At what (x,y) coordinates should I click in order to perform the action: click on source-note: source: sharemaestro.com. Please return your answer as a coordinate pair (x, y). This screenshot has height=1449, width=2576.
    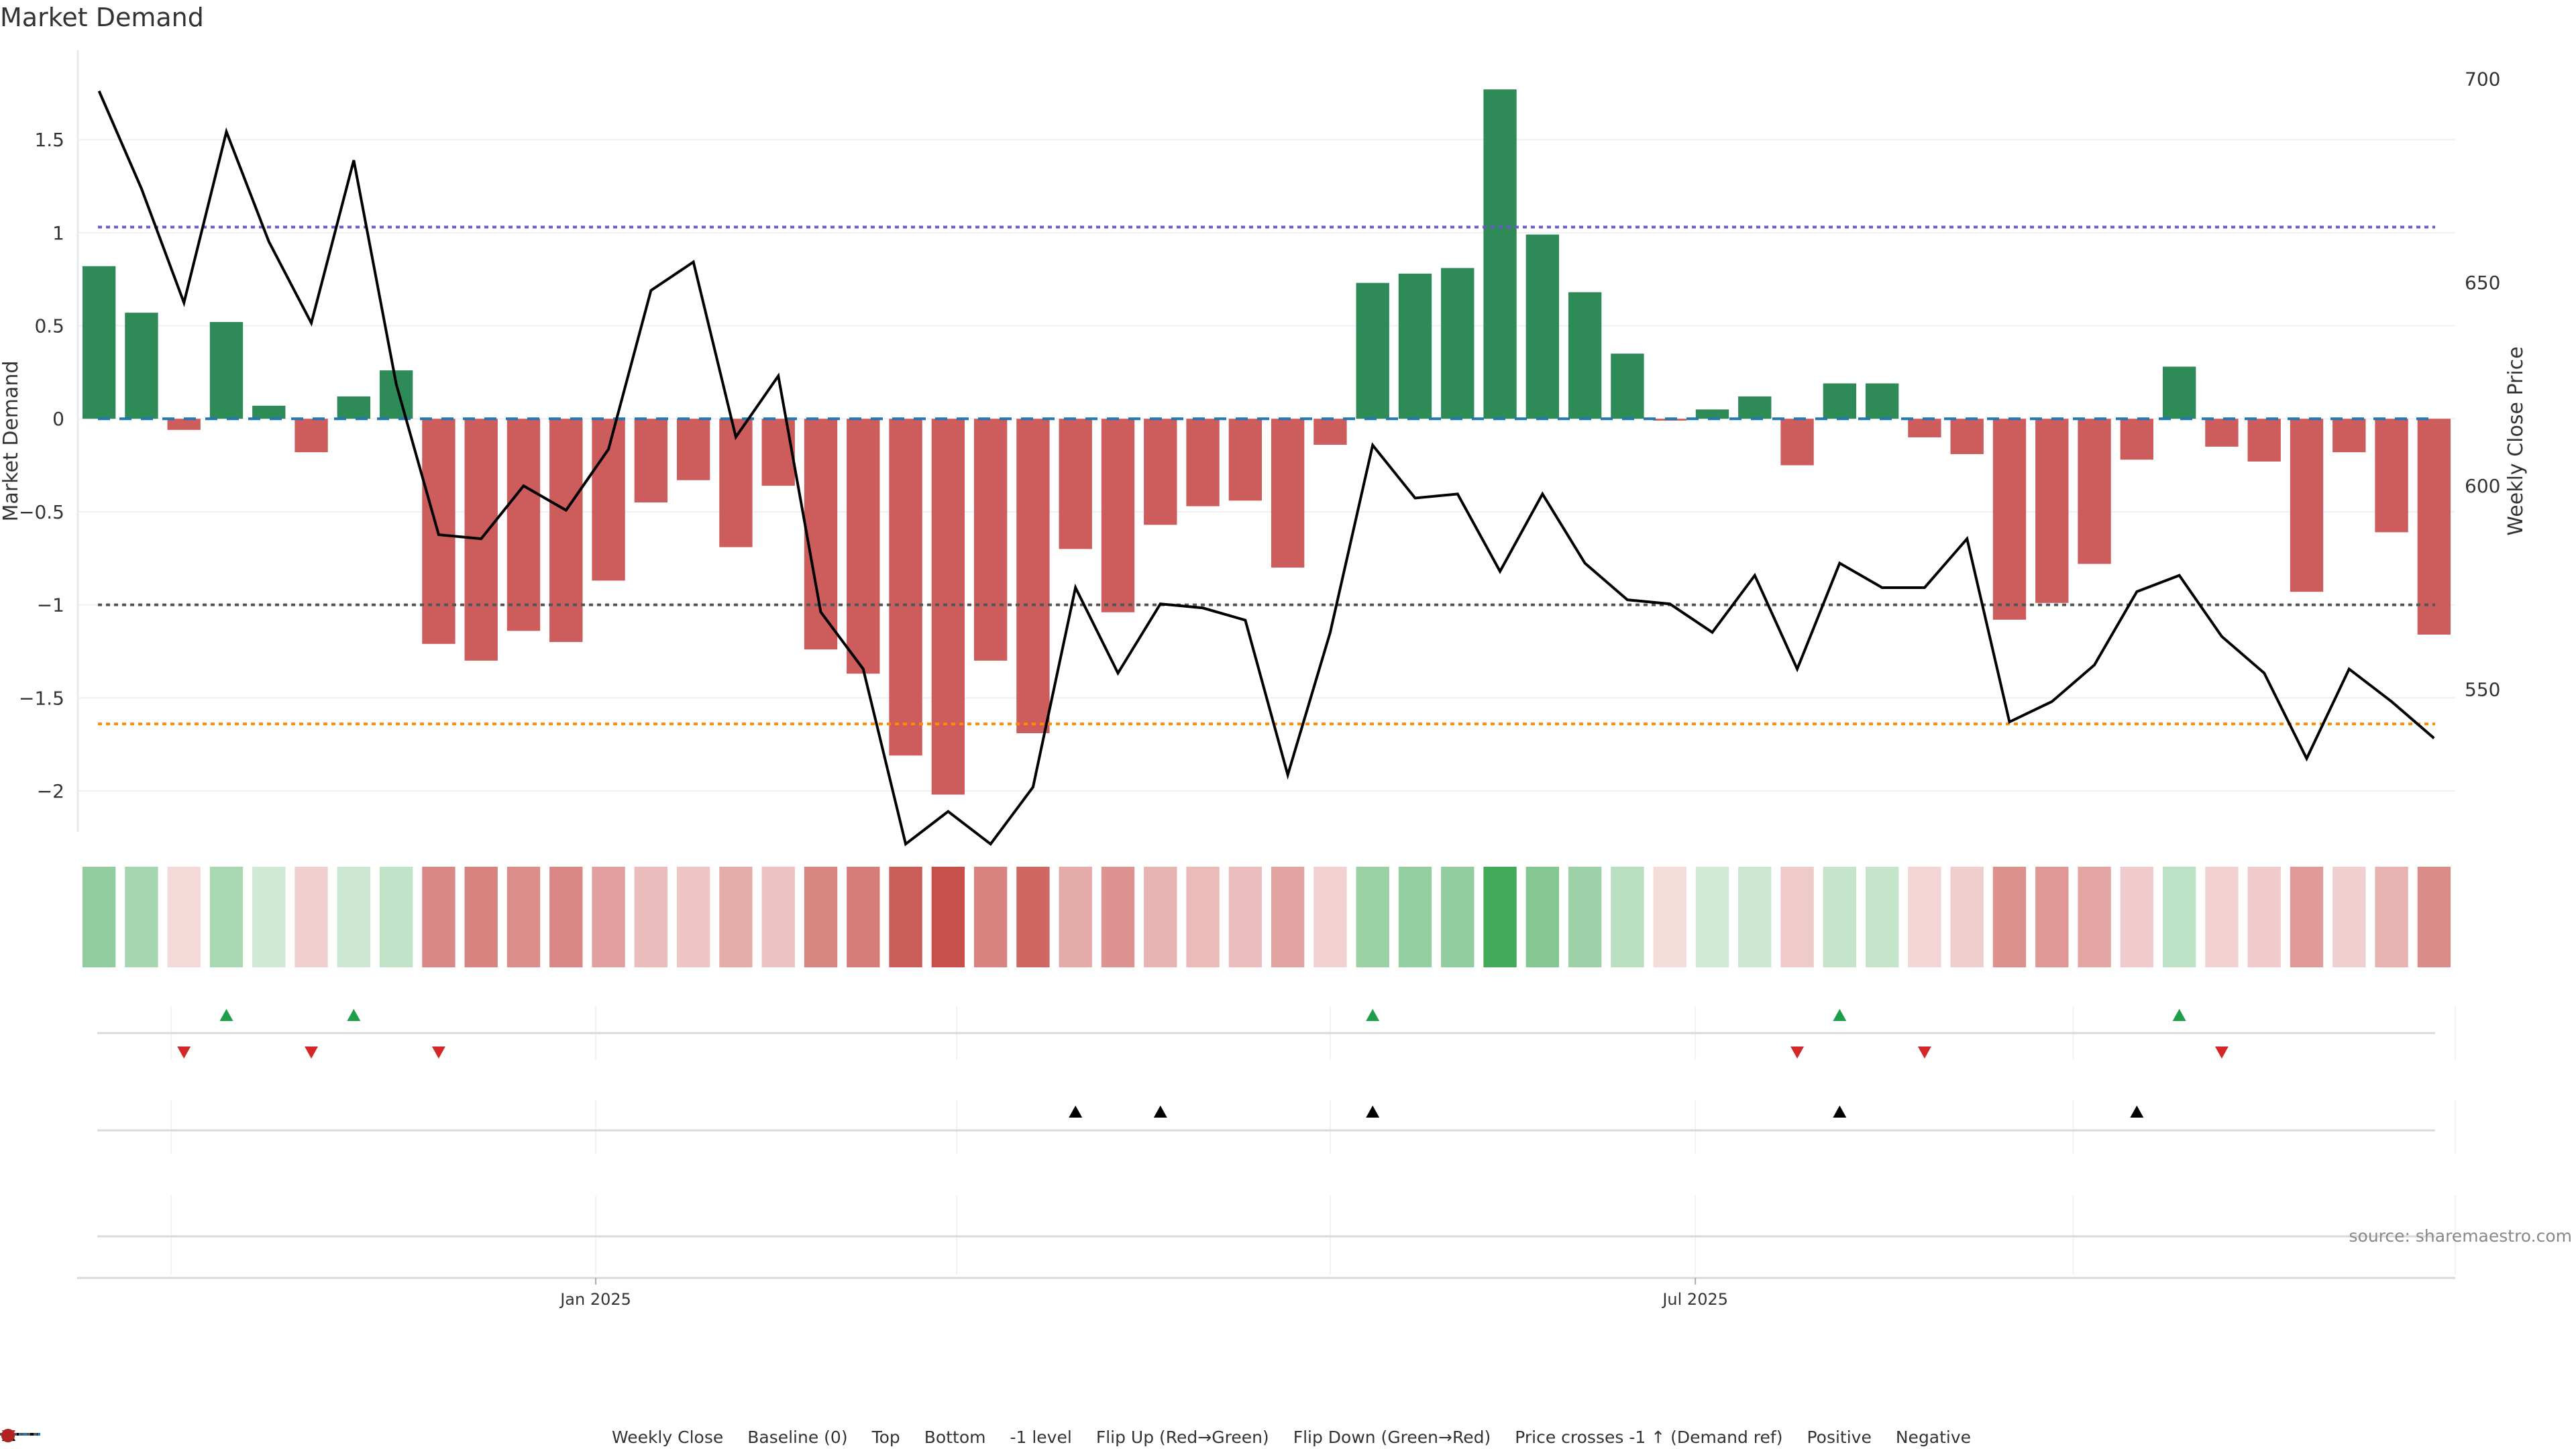
    Looking at the image, I should click on (2461, 1236).